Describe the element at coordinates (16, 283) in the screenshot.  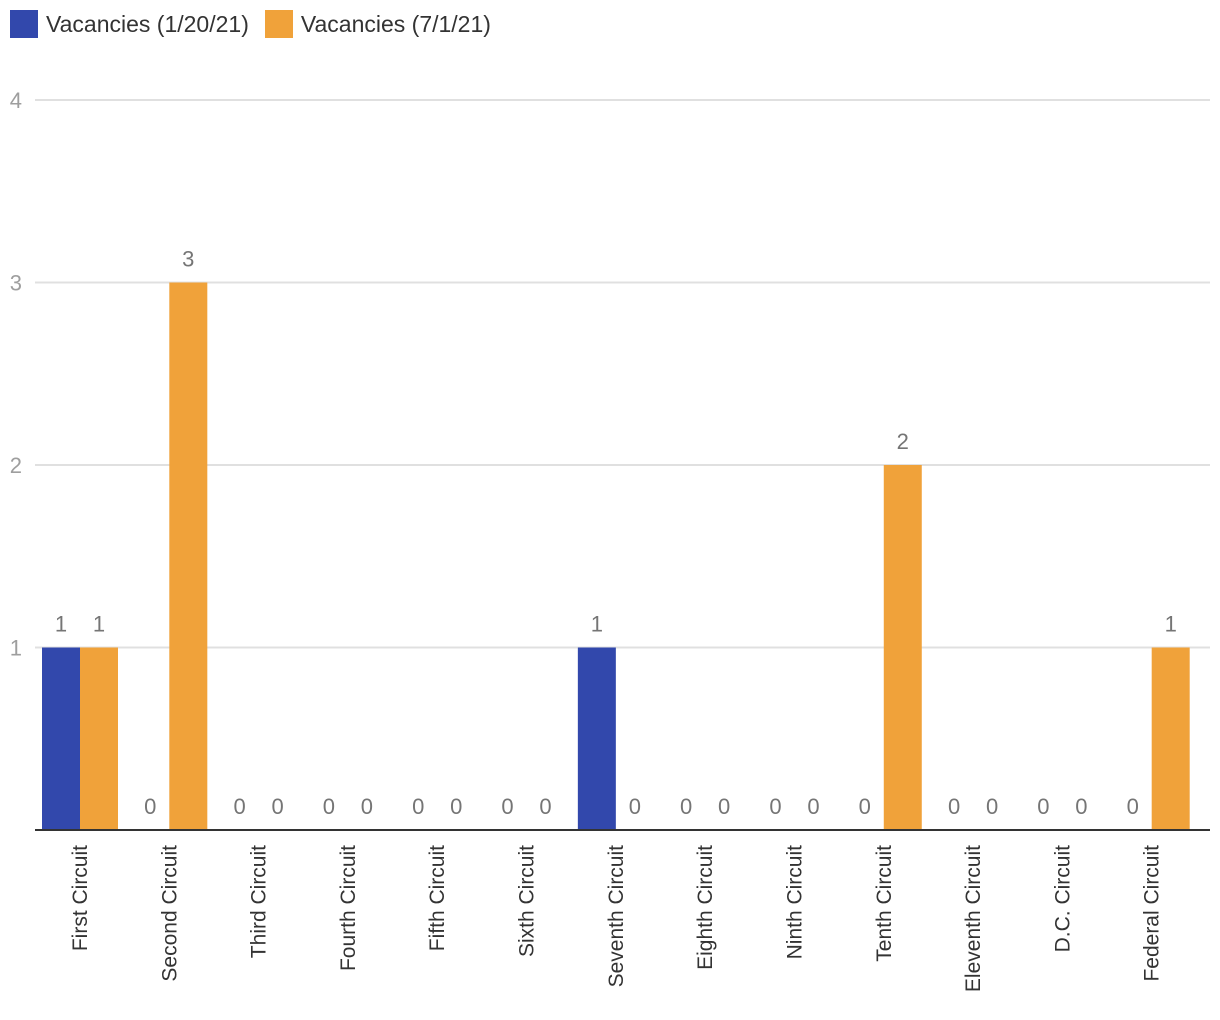
I see `y-tick-label: 3` at that location.